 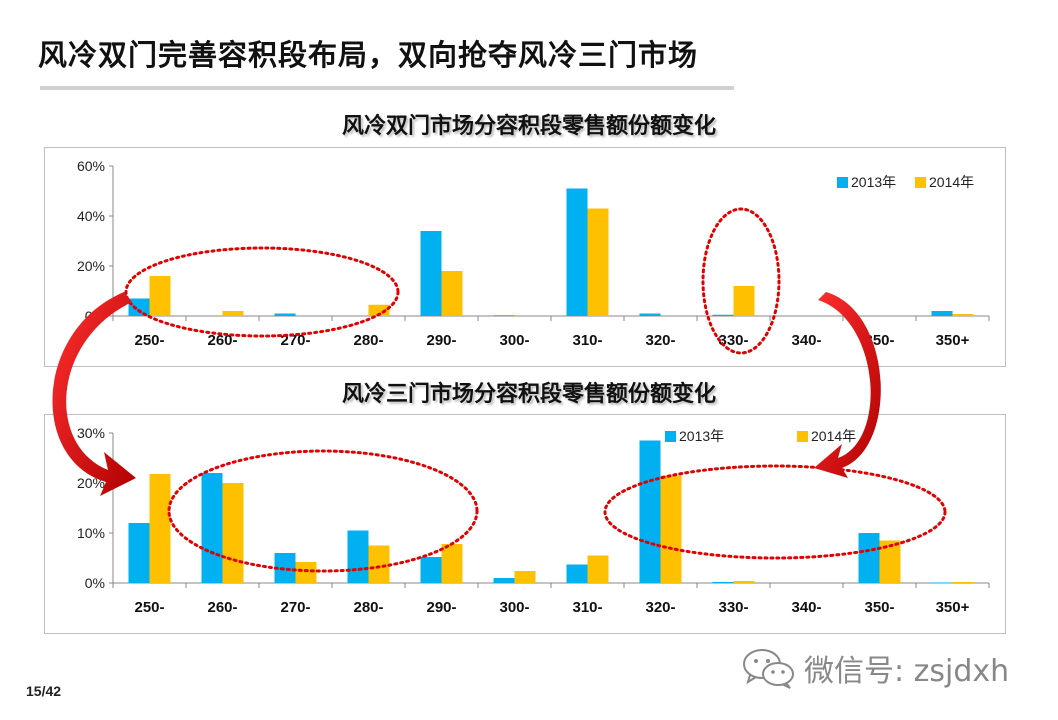 What do you see at coordinates (514, 607) in the screenshot?
I see `chart2-category-label: 300-` at bounding box center [514, 607].